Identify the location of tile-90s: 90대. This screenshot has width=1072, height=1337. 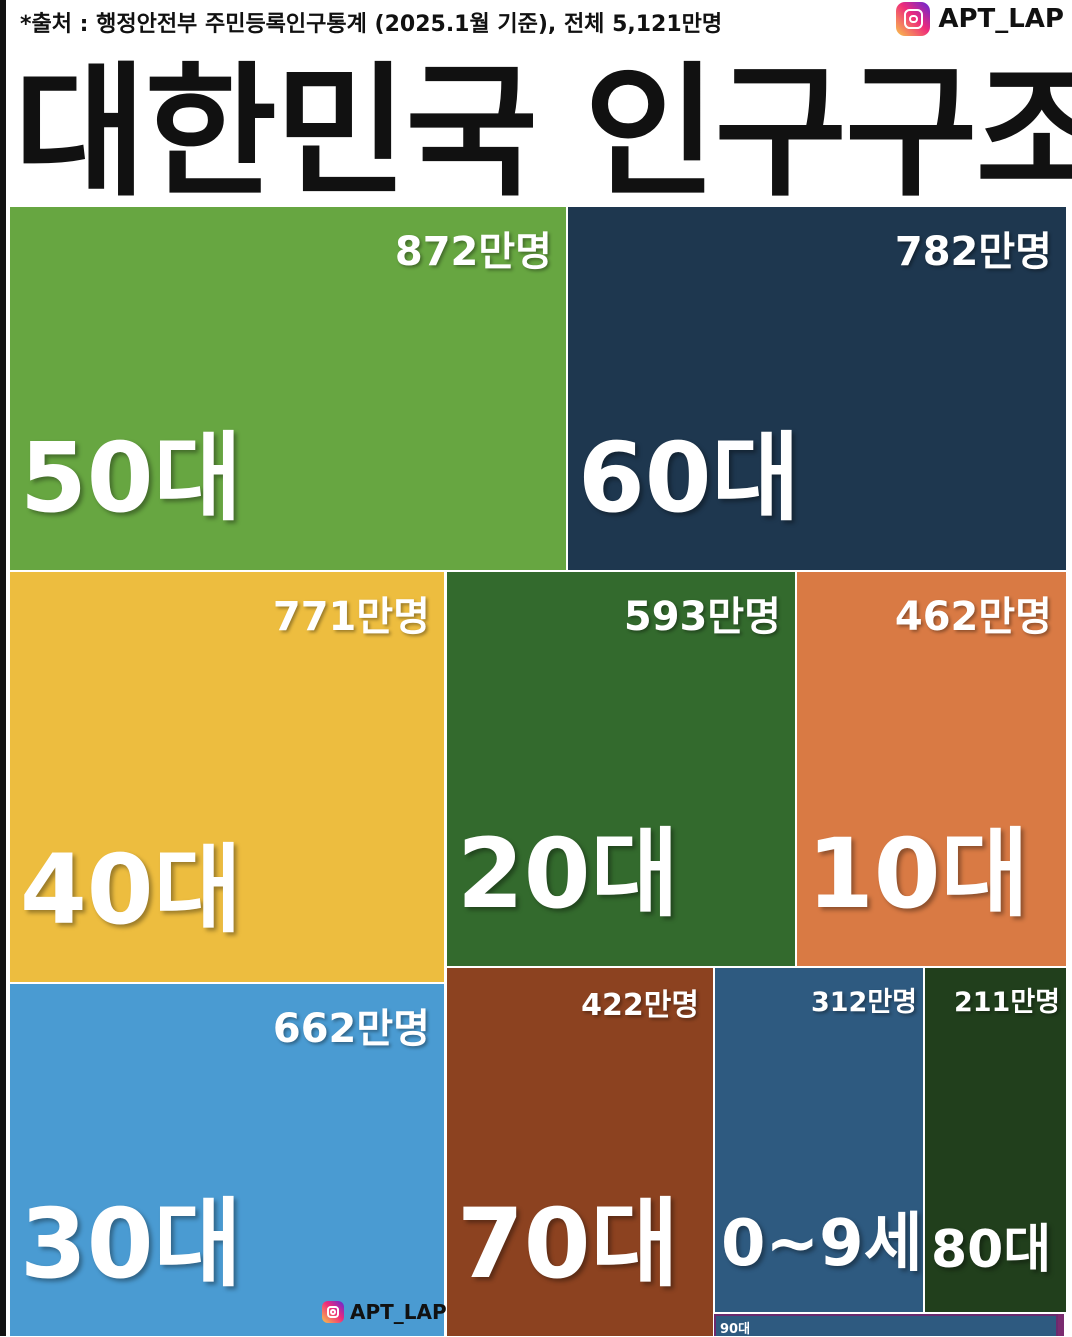
(886, 1325).